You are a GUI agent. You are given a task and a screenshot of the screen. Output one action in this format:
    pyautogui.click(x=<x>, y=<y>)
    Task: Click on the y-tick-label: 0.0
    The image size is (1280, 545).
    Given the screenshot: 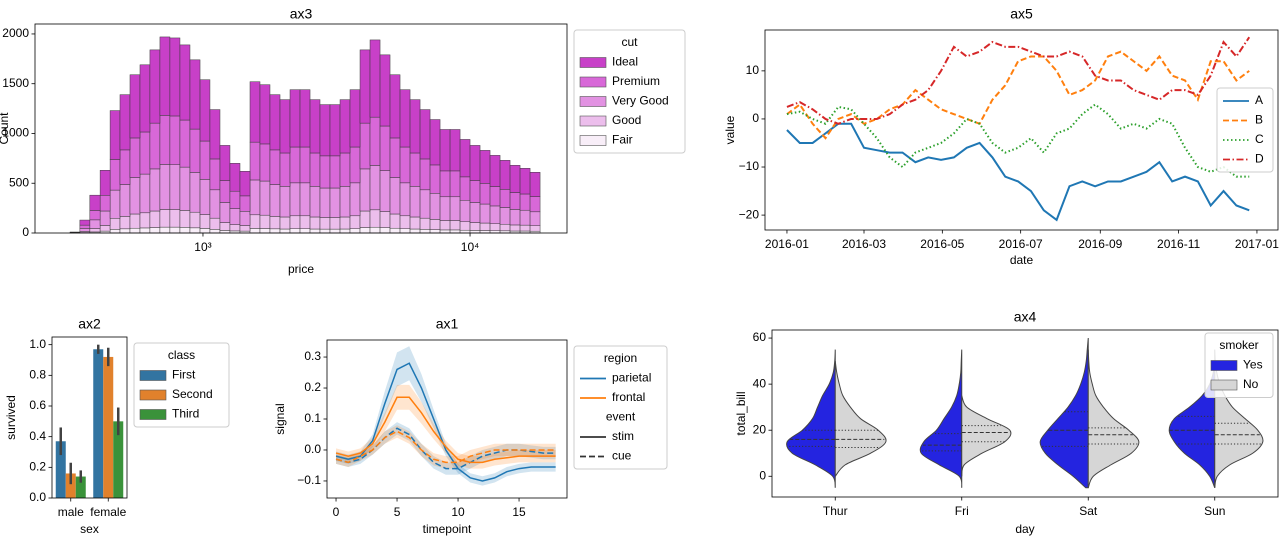 What is the action you would take?
    pyautogui.click(x=312, y=449)
    